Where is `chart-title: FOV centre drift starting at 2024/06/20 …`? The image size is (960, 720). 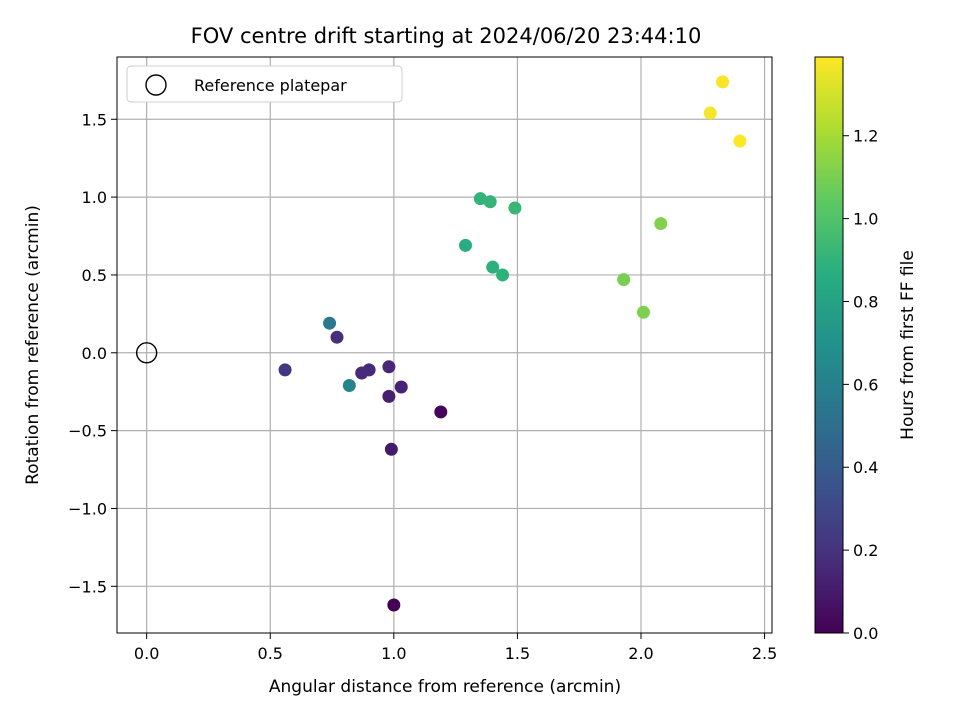 chart-title: FOV centre drift starting at 2024/06/20 … is located at coordinates (446, 36).